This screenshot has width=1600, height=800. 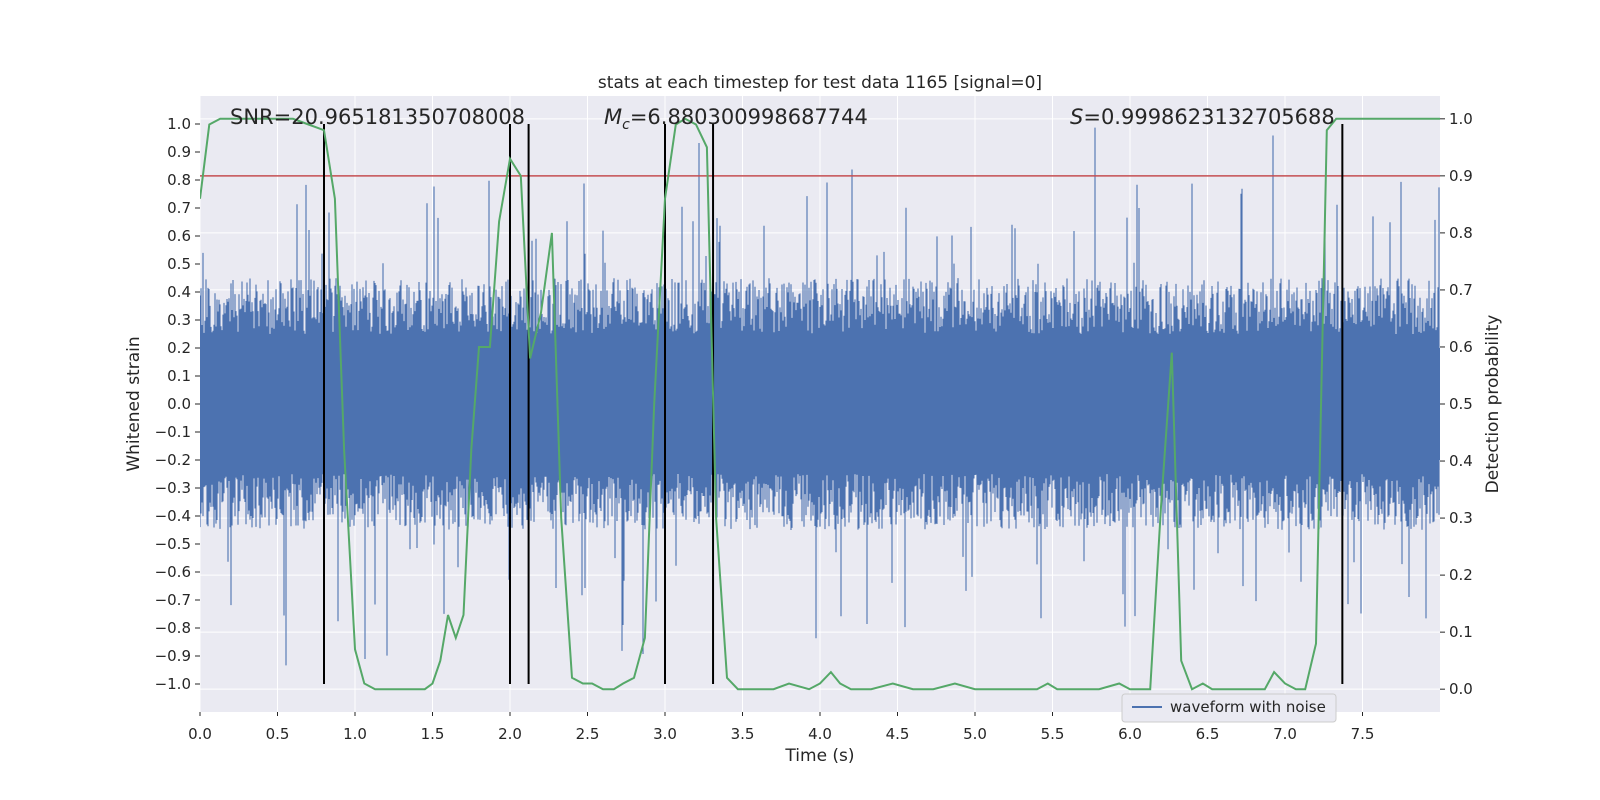 What do you see at coordinates (173, 516) in the screenshot?
I see `y-tick-label: −0.4` at bounding box center [173, 516].